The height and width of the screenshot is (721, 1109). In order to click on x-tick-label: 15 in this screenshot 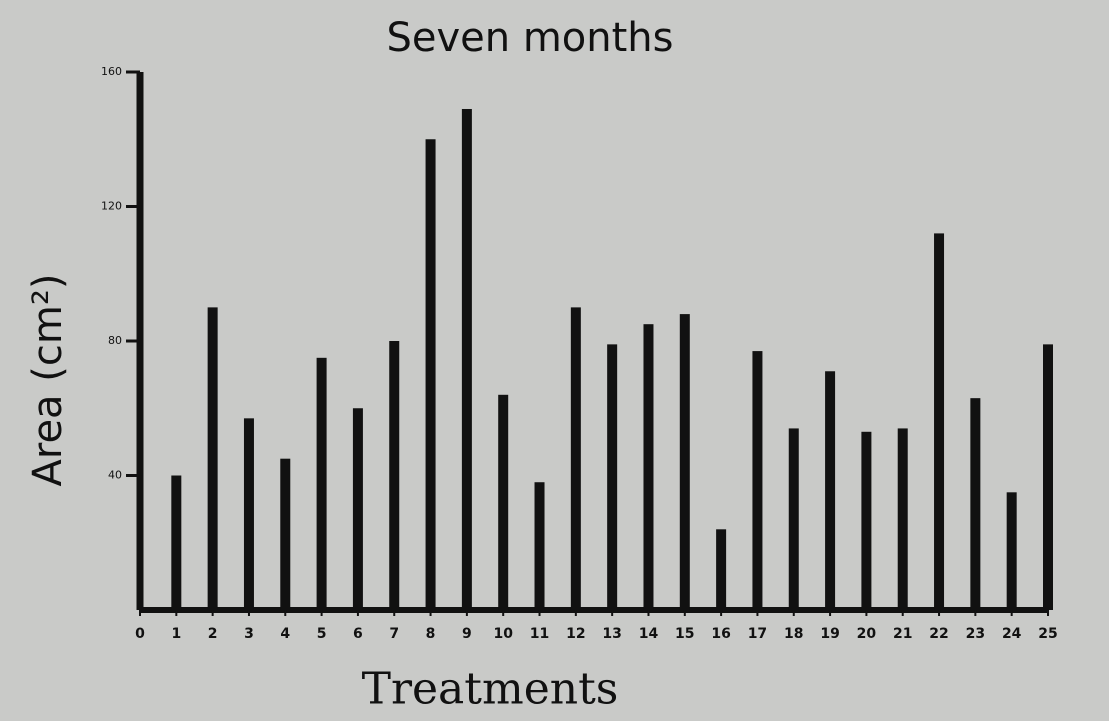, I will do `click(684, 634)`.